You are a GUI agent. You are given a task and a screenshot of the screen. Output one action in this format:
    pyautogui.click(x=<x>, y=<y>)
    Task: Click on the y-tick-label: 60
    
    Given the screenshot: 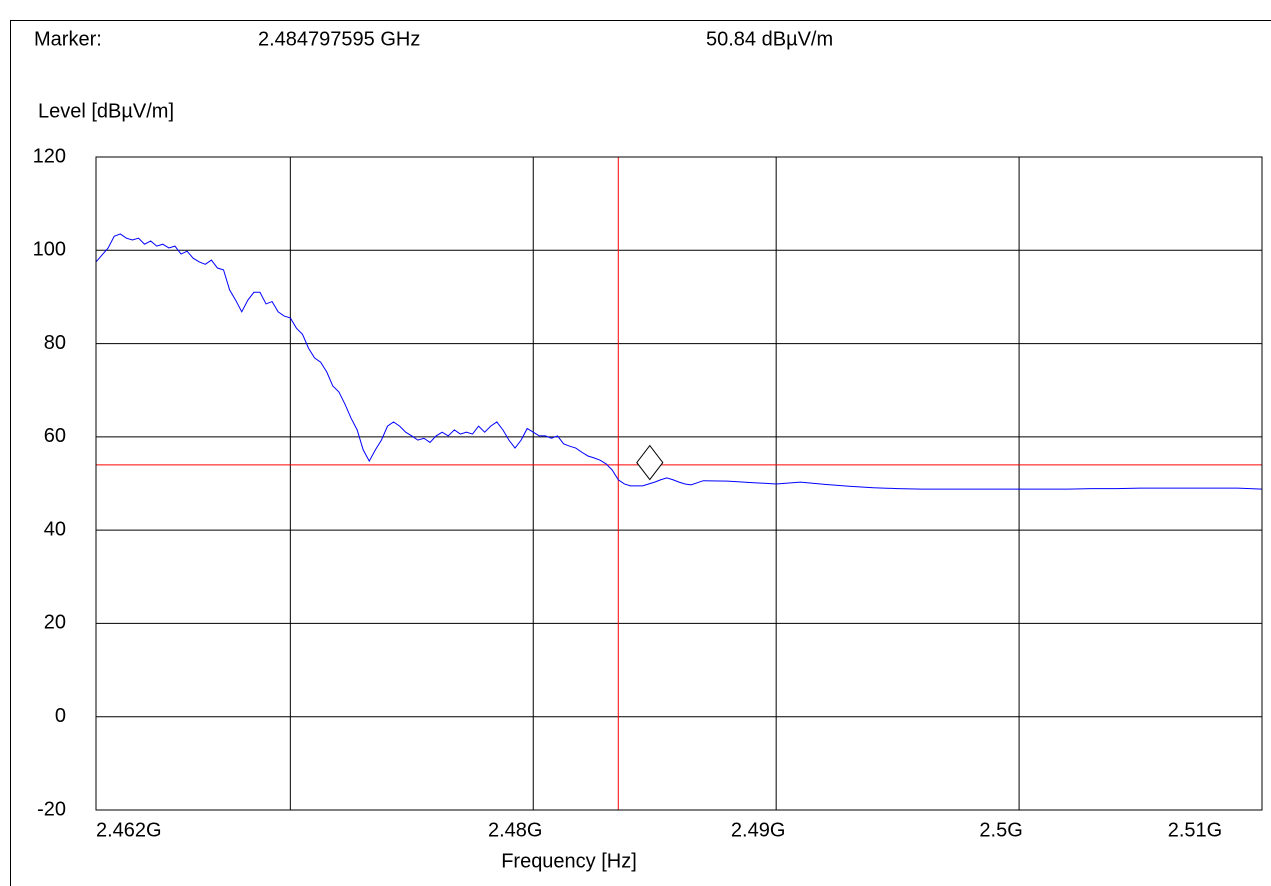 What is the action you would take?
    pyautogui.click(x=55, y=436)
    